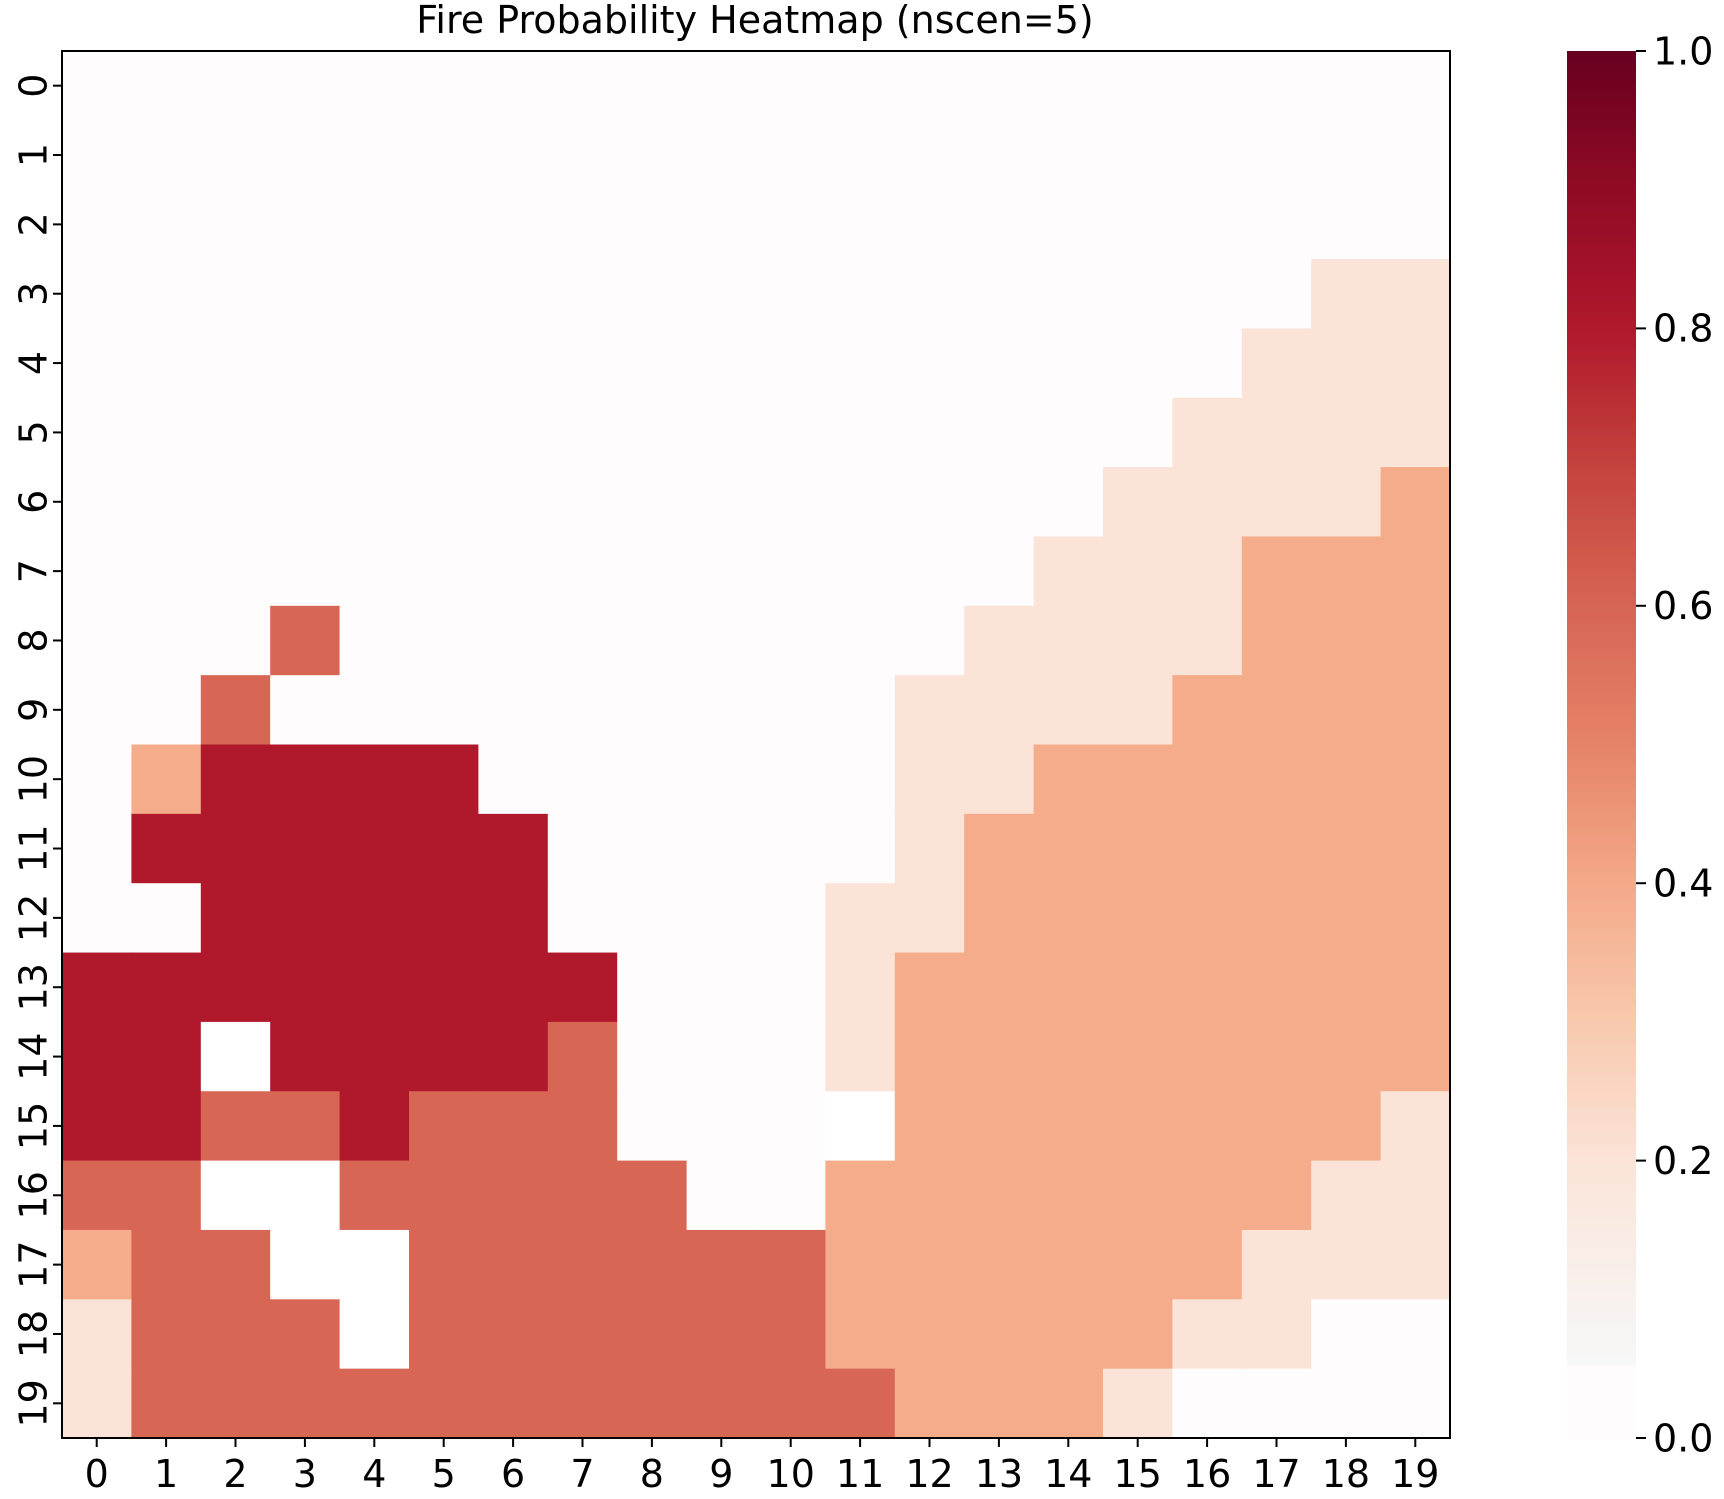  Describe the element at coordinates (33, 640) in the screenshot. I see `y-tick-label: 8` at that location.